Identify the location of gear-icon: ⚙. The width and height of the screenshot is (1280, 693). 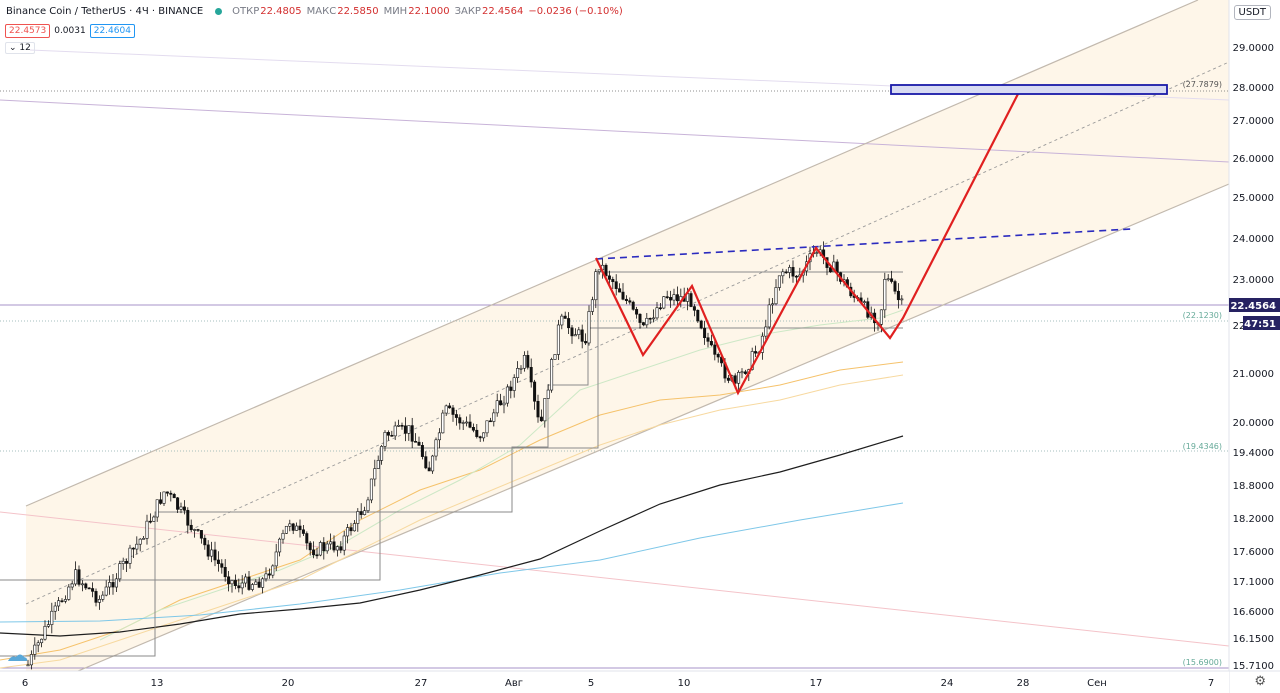
(1260, 680).